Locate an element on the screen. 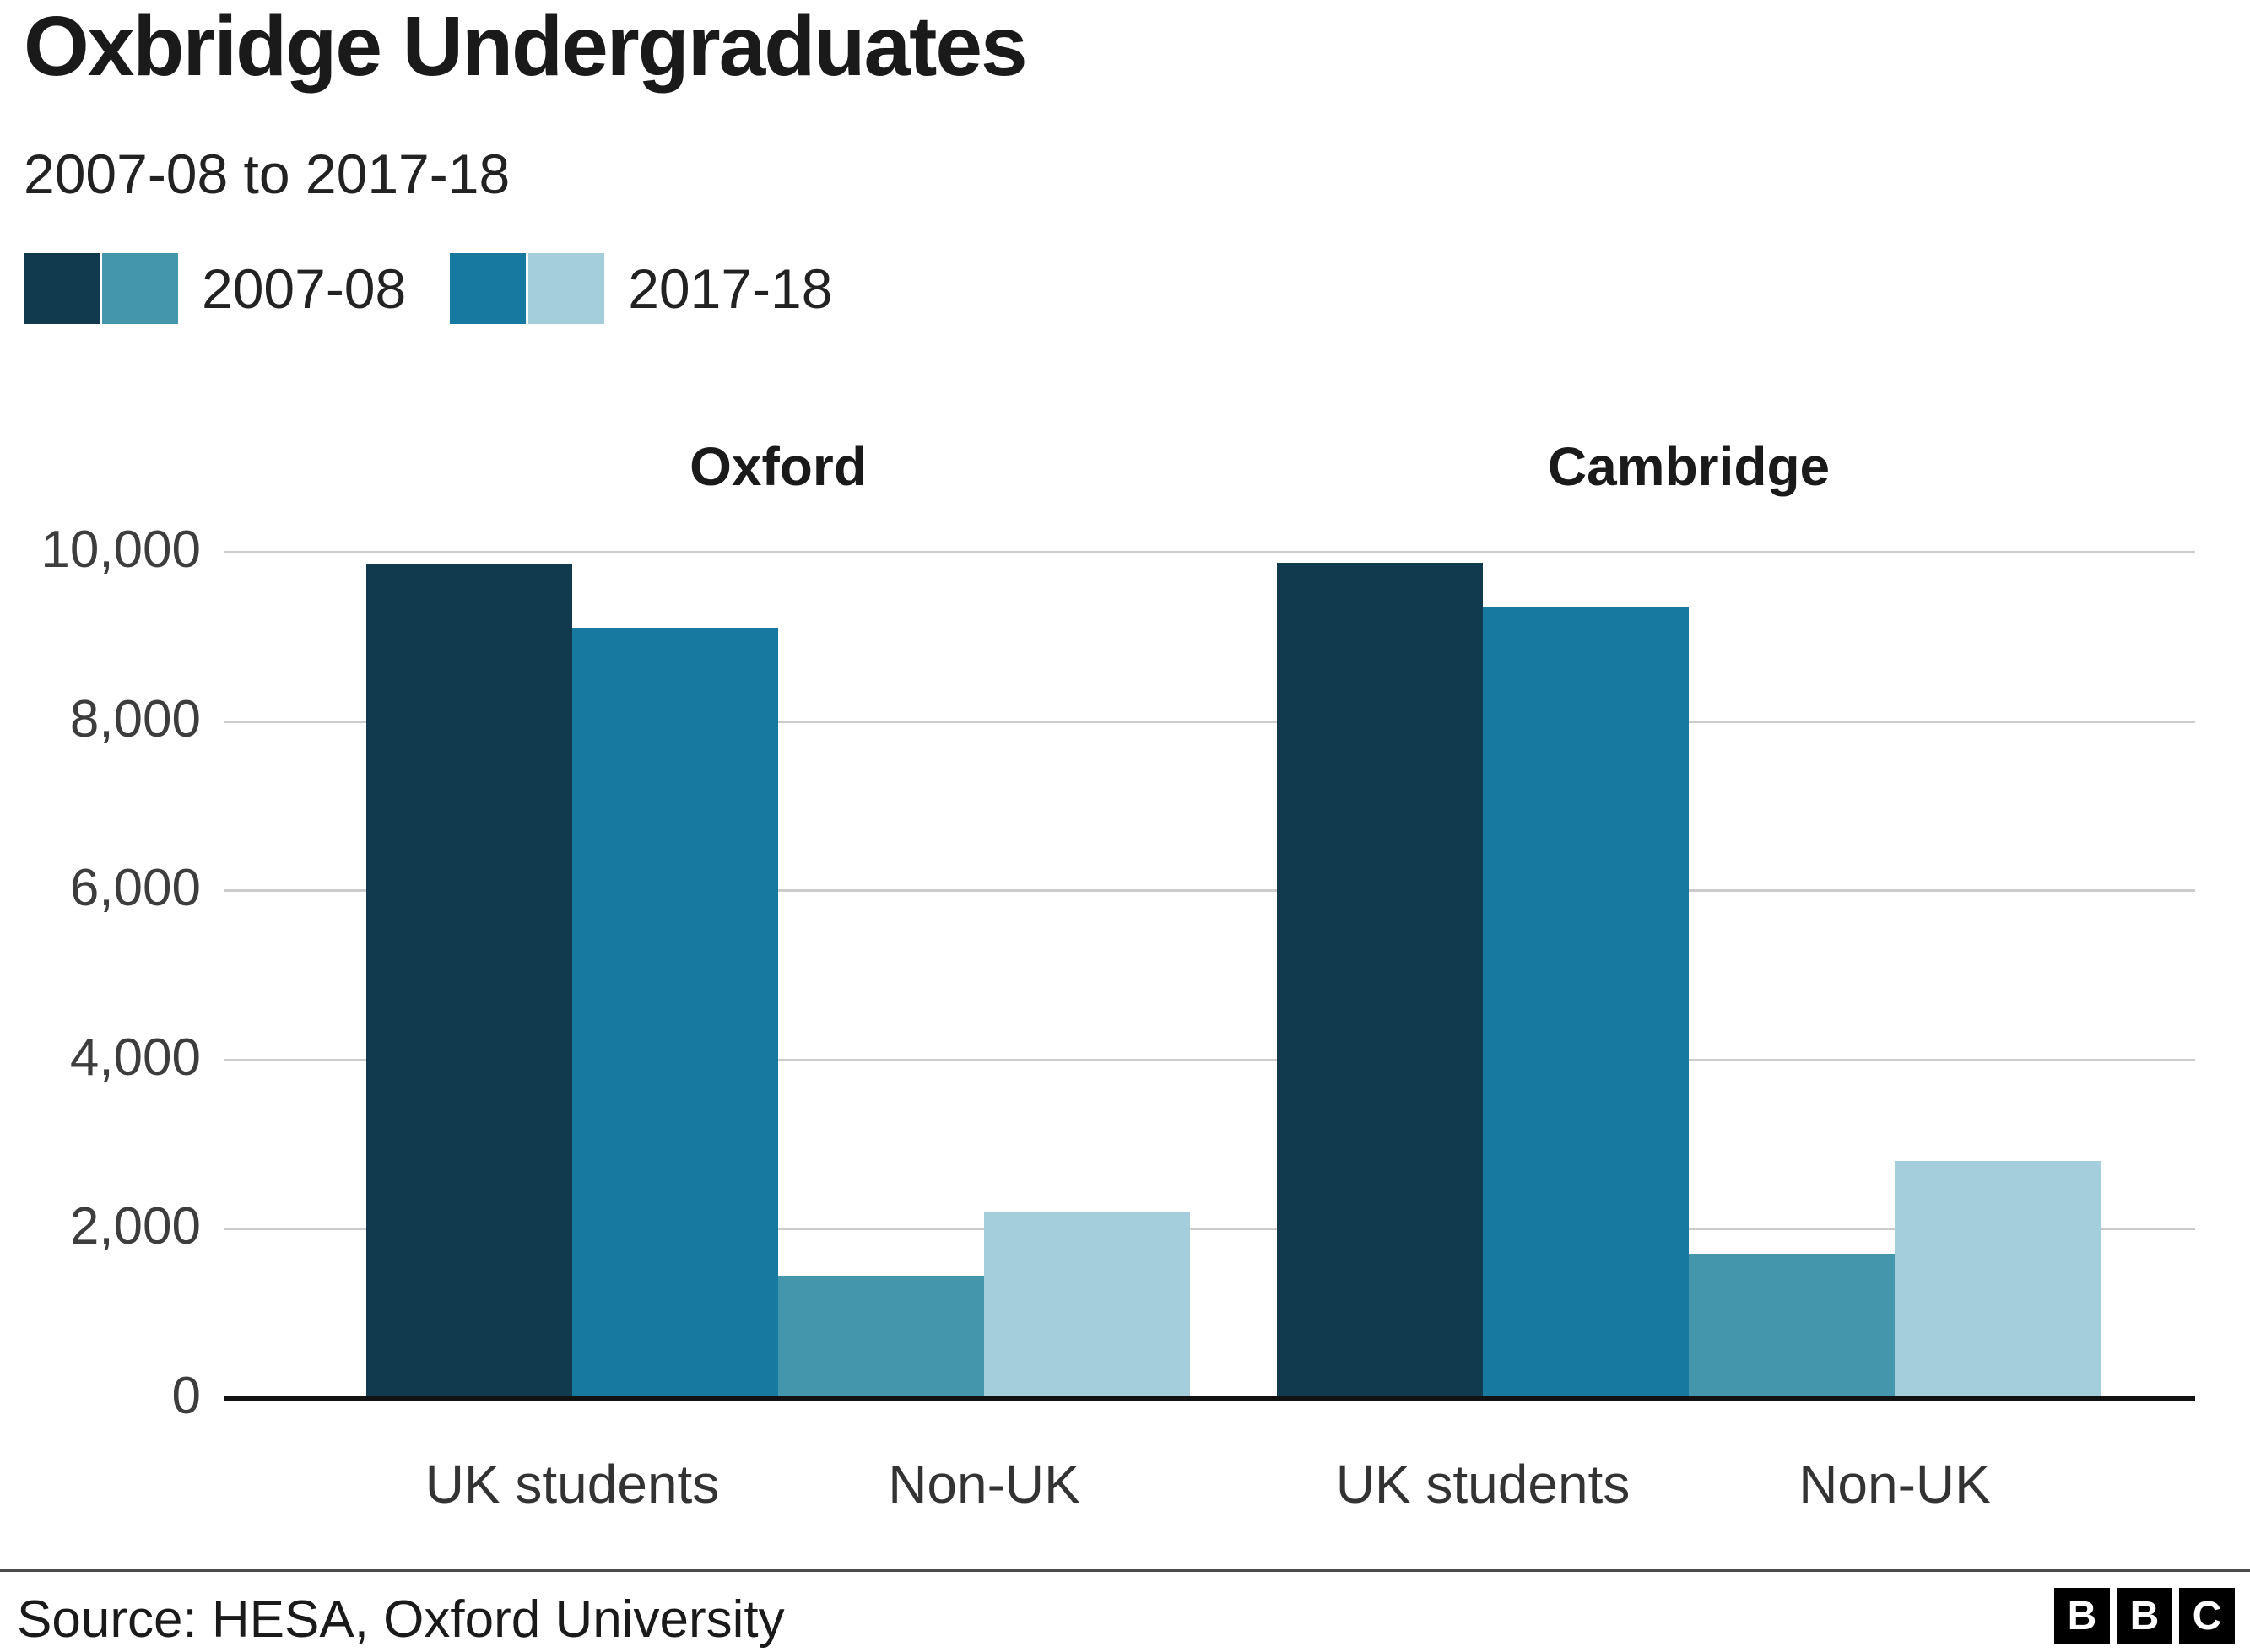 Image resolution: width=2250 pixels, height=1652 pixels. x-category-label-cambridge-uk-students: UK students is located at coordinates (1483, 1484).